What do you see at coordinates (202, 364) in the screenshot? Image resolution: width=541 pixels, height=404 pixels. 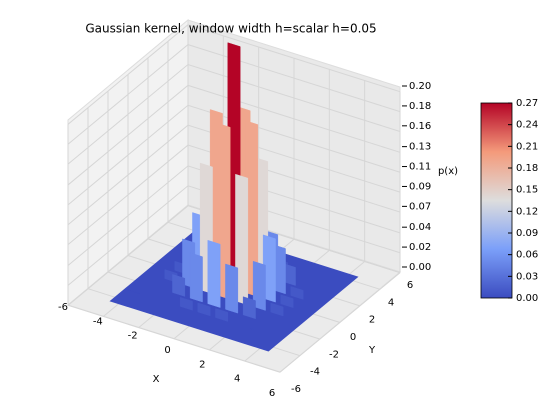 I see `x-tick-label: 2` at bounding box center [202, 364].